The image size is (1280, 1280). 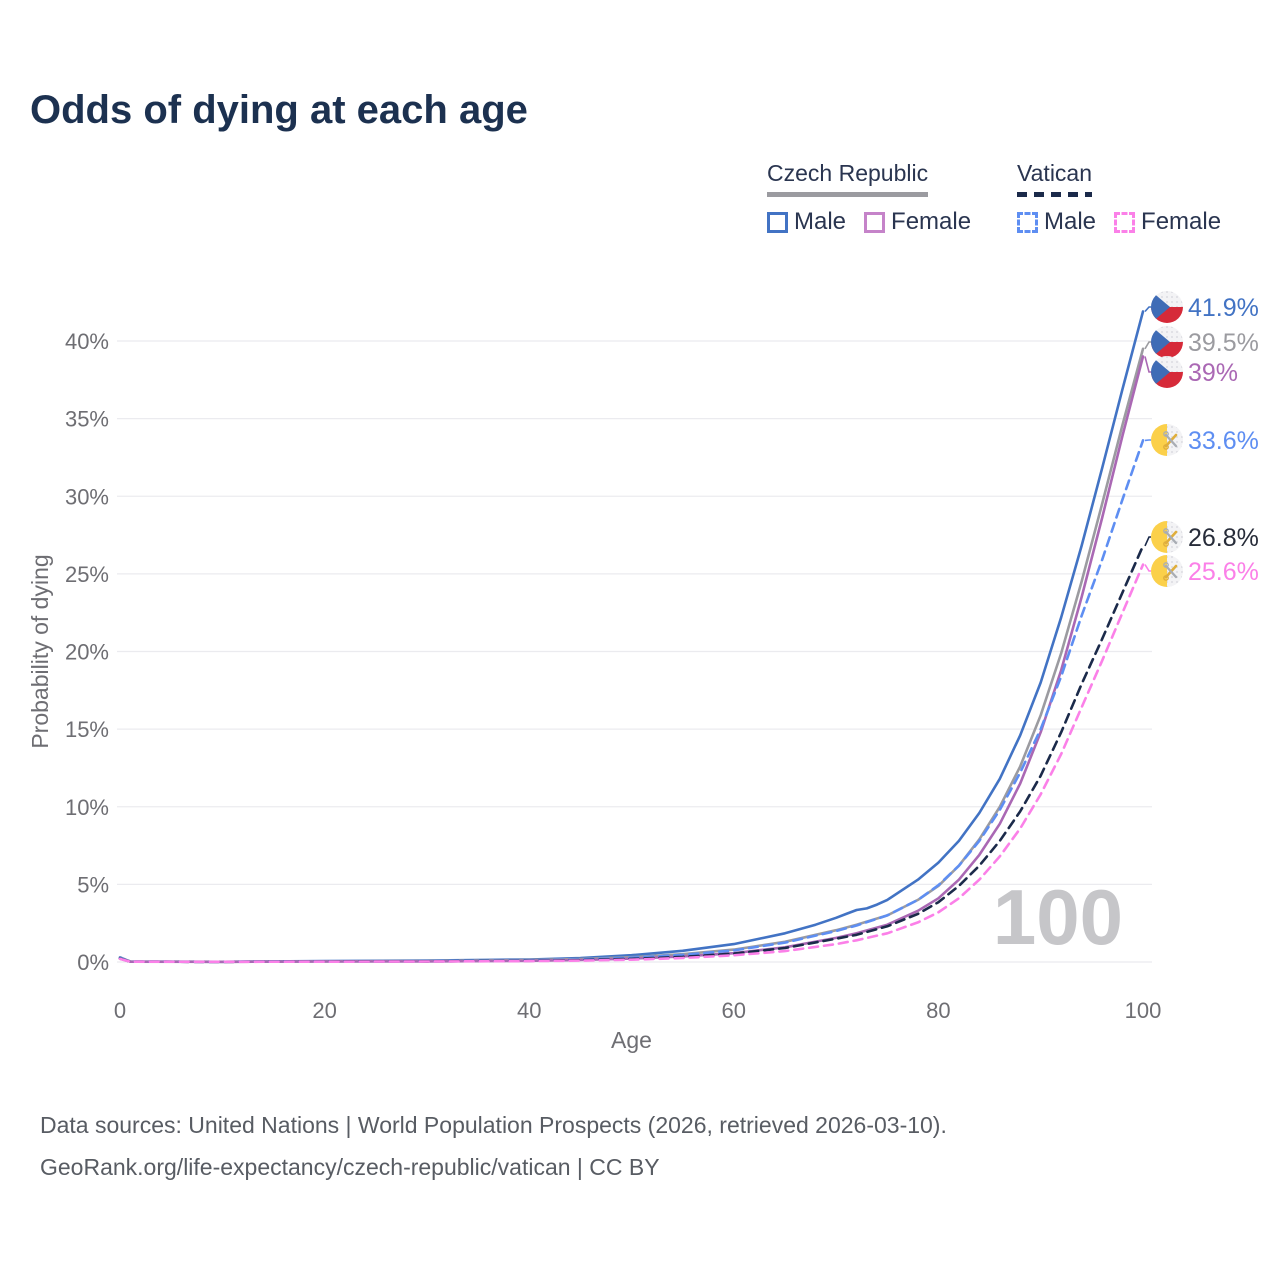 I want to click on y-tick-label: 10%, so click(x=87, y=807).